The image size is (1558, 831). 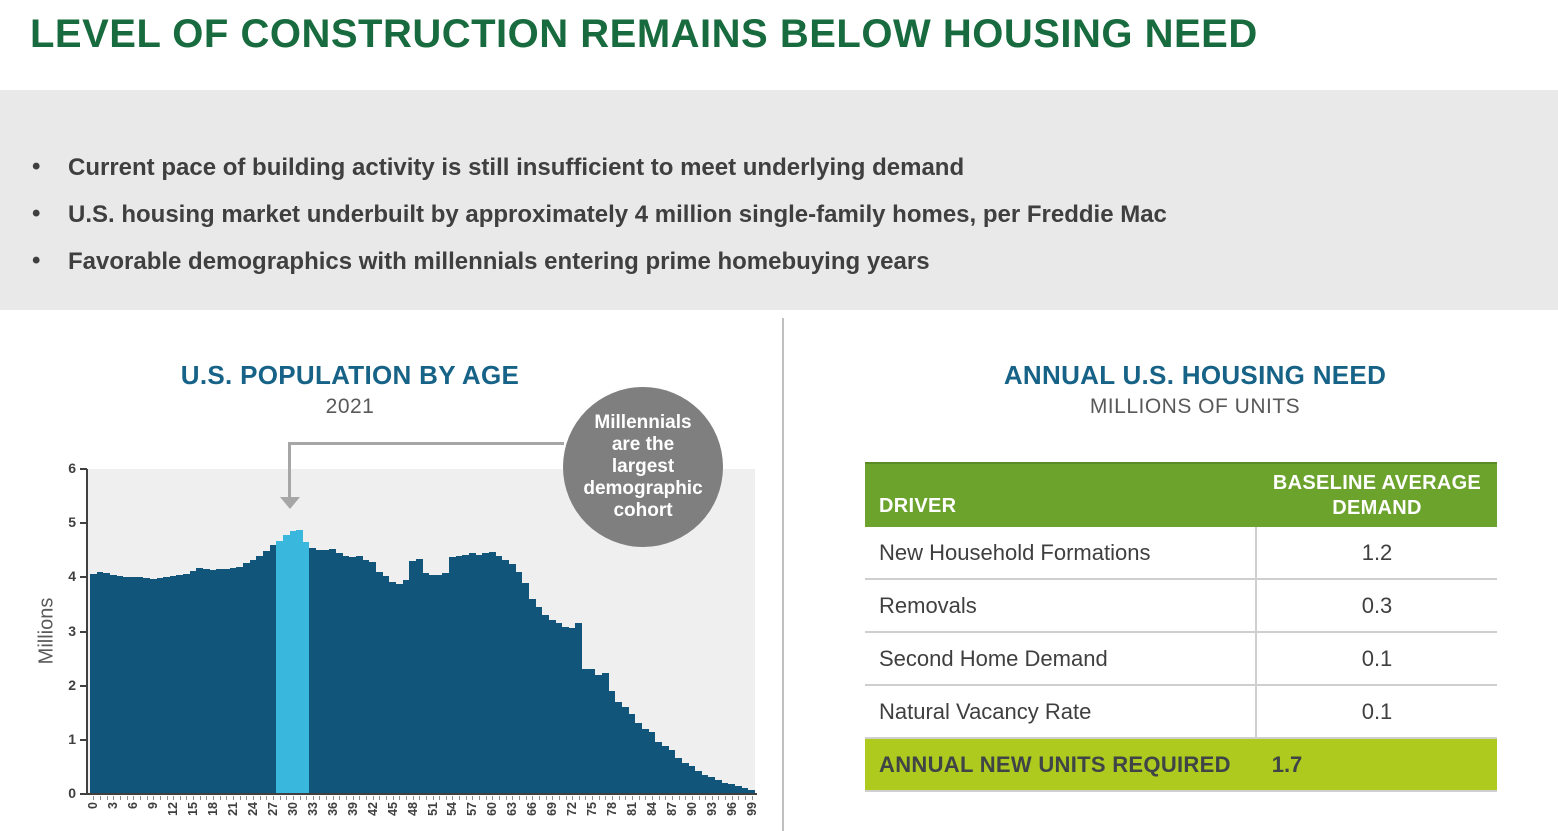 What do you see at coordinates (350, 375) in the screenshot?
I see `population-chart-title: U.S. POPULATION BY AGE` at bounding box center [350, 375].